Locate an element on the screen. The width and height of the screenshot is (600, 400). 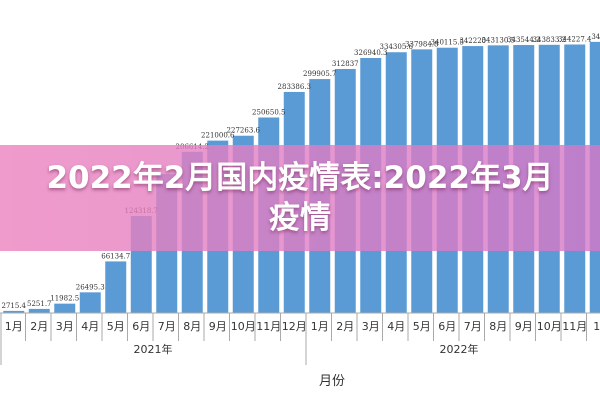
bar-value-label: 337984.8 is located at coordinates (421, 44).